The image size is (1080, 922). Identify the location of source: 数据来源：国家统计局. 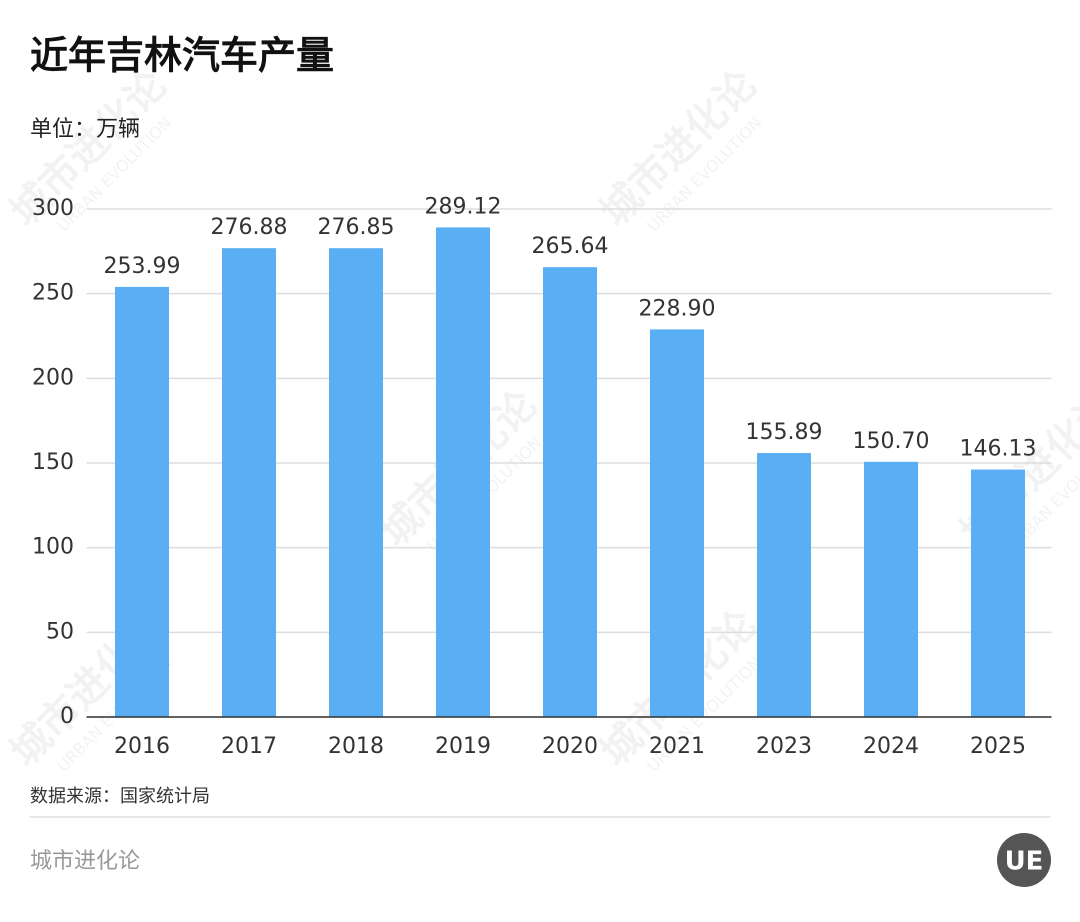
(120, 796).